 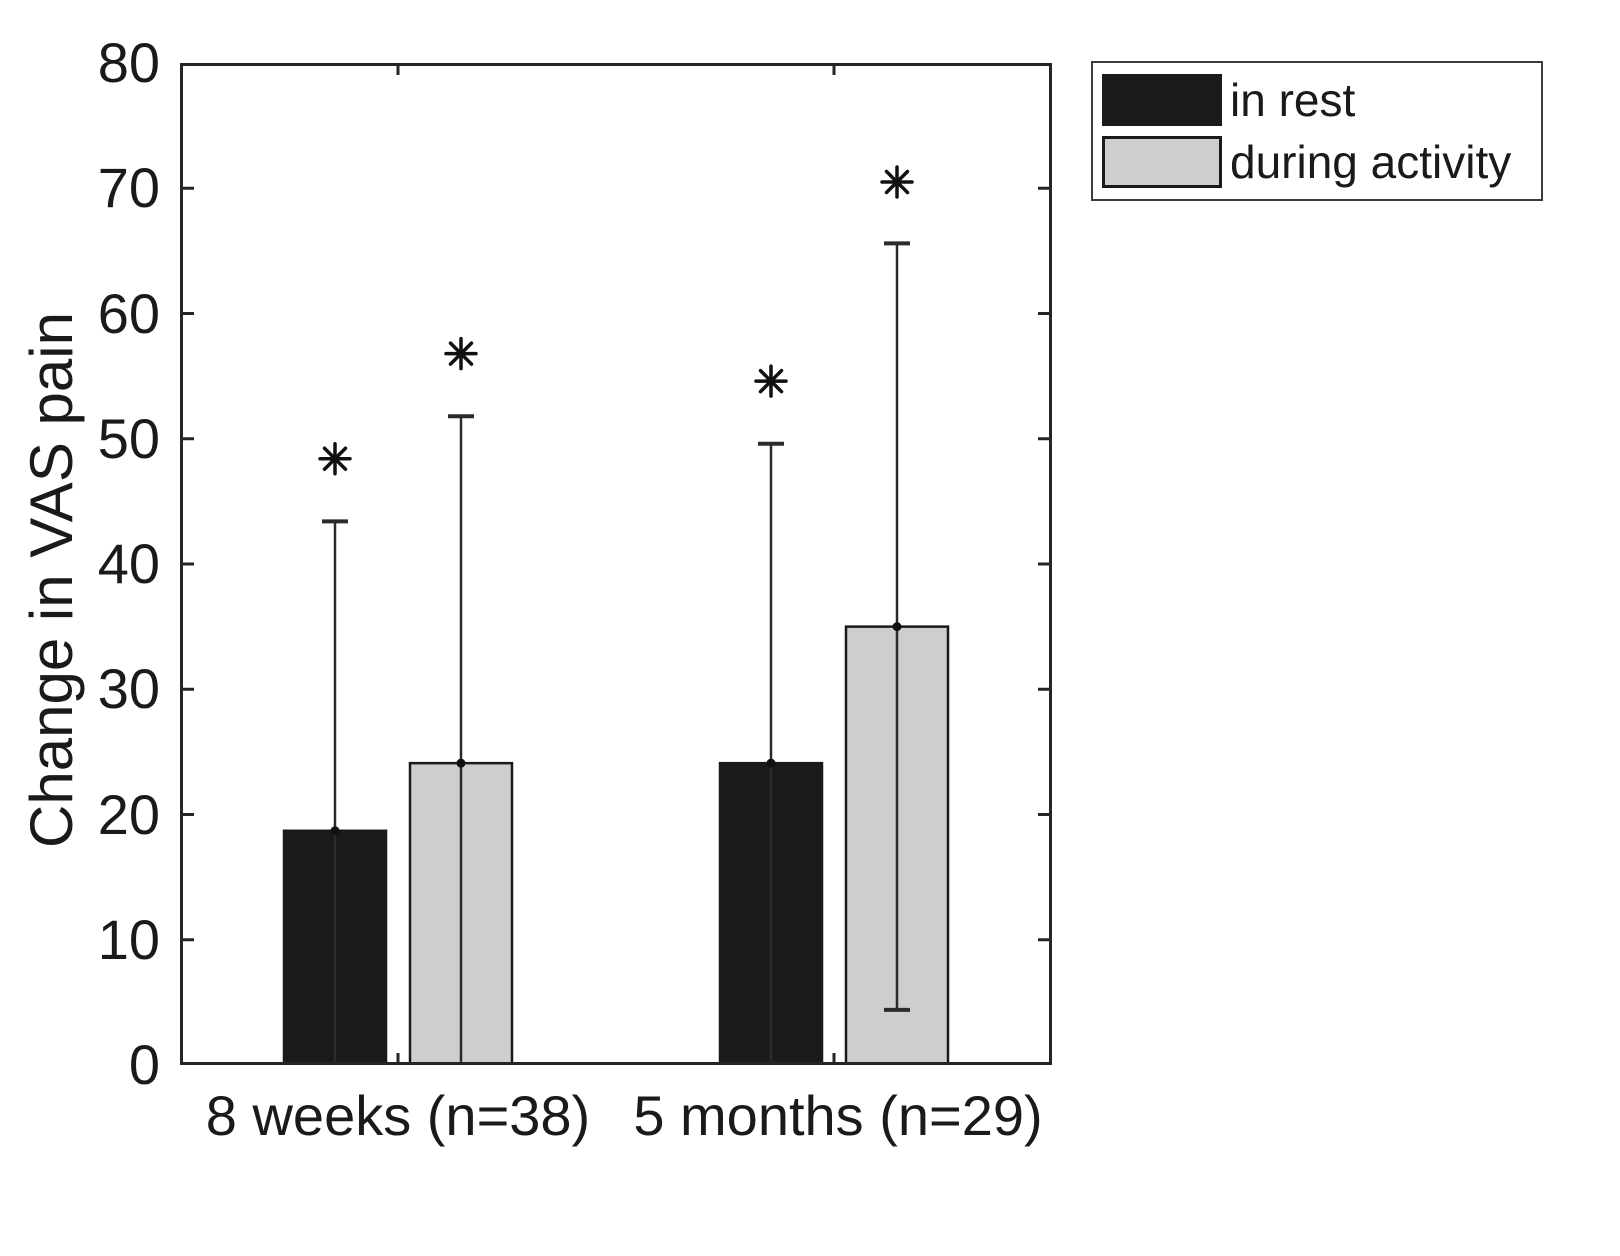 I want to click on legend-item-in-rest: in rest, so click(x=1317, y=99).